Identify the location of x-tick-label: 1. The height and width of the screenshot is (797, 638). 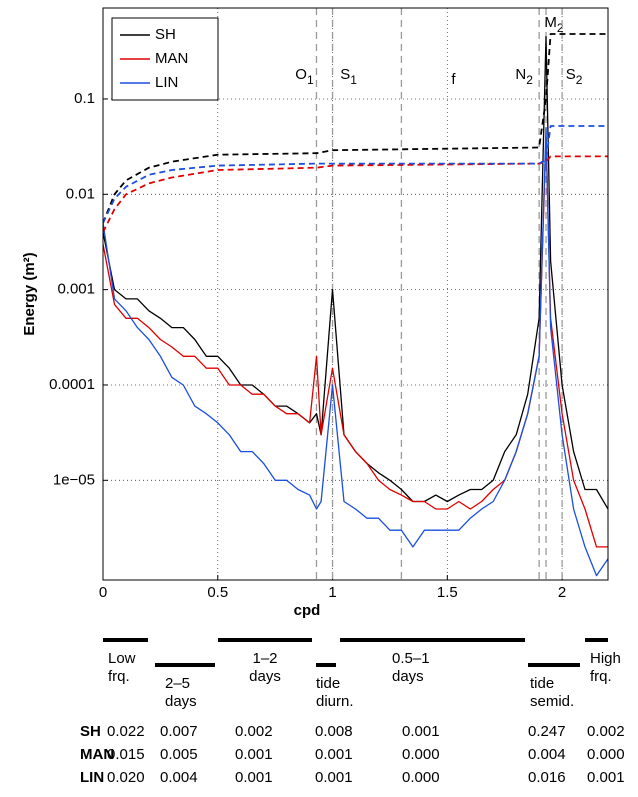
(332, 592).